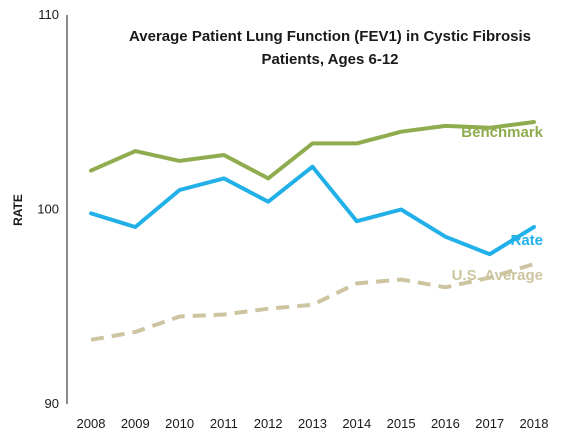 This screenshot has width=572, height=438. What do you see at coordinates (18, 210) in the screenshot?
I see `y-axis-label: RATE` at bounding box center [18, 210].